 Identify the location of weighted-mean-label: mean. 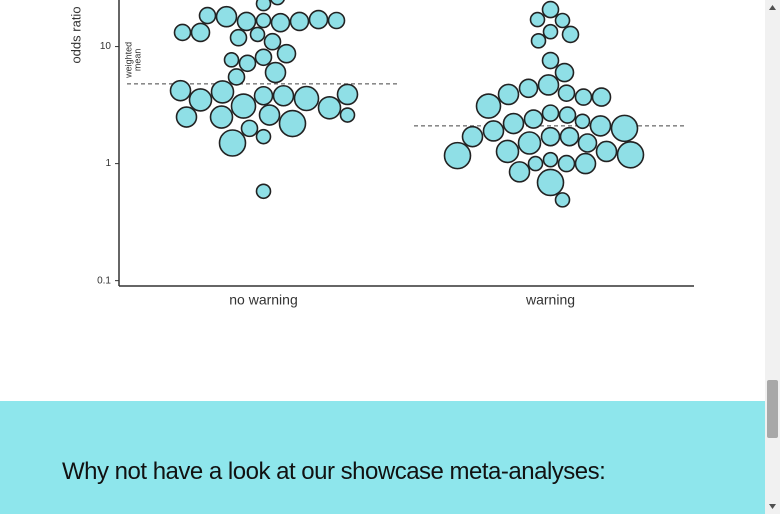
(137, 60).